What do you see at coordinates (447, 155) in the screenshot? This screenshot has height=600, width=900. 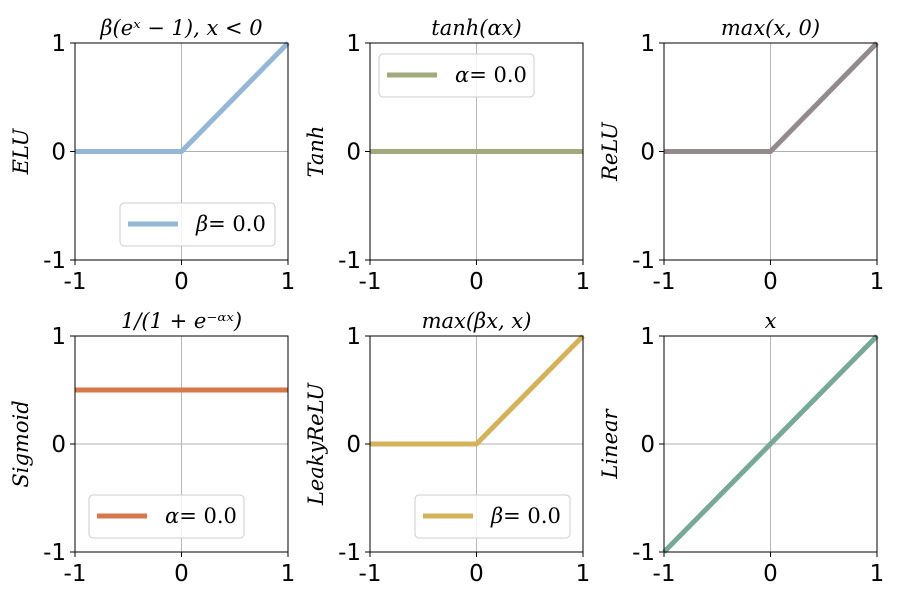 I see `chart-panel-tanh: -1 0 1 -1 0 1 tanh(αx) Tanh α= 0.0` at bounding box center [447, 155].